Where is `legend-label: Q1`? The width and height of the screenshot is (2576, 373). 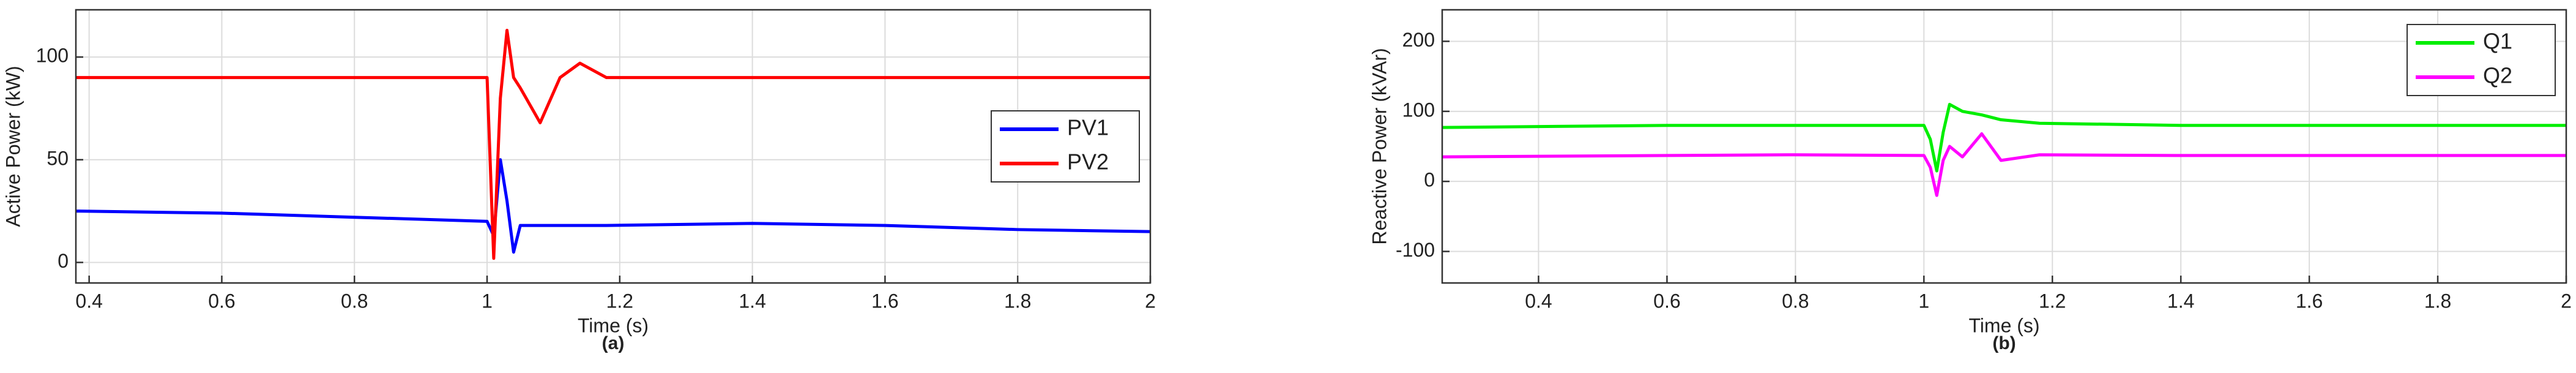 legend-label: Q1 is located at coordinates (2497, 41).